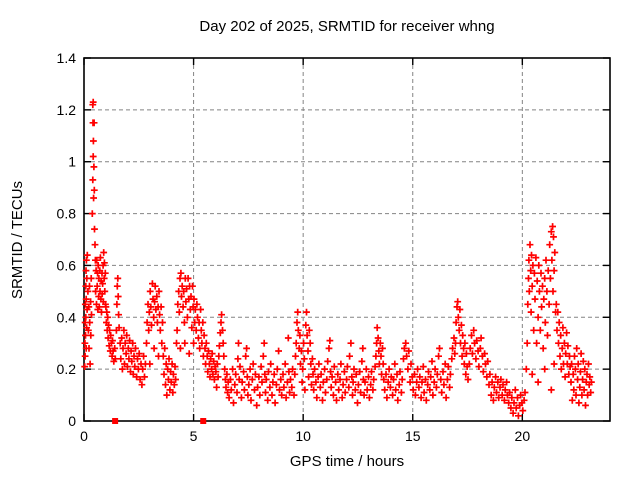  Describe the element at coordinates (303, 436) in the screenshot. I see `x-tick-label: 10` at that location.